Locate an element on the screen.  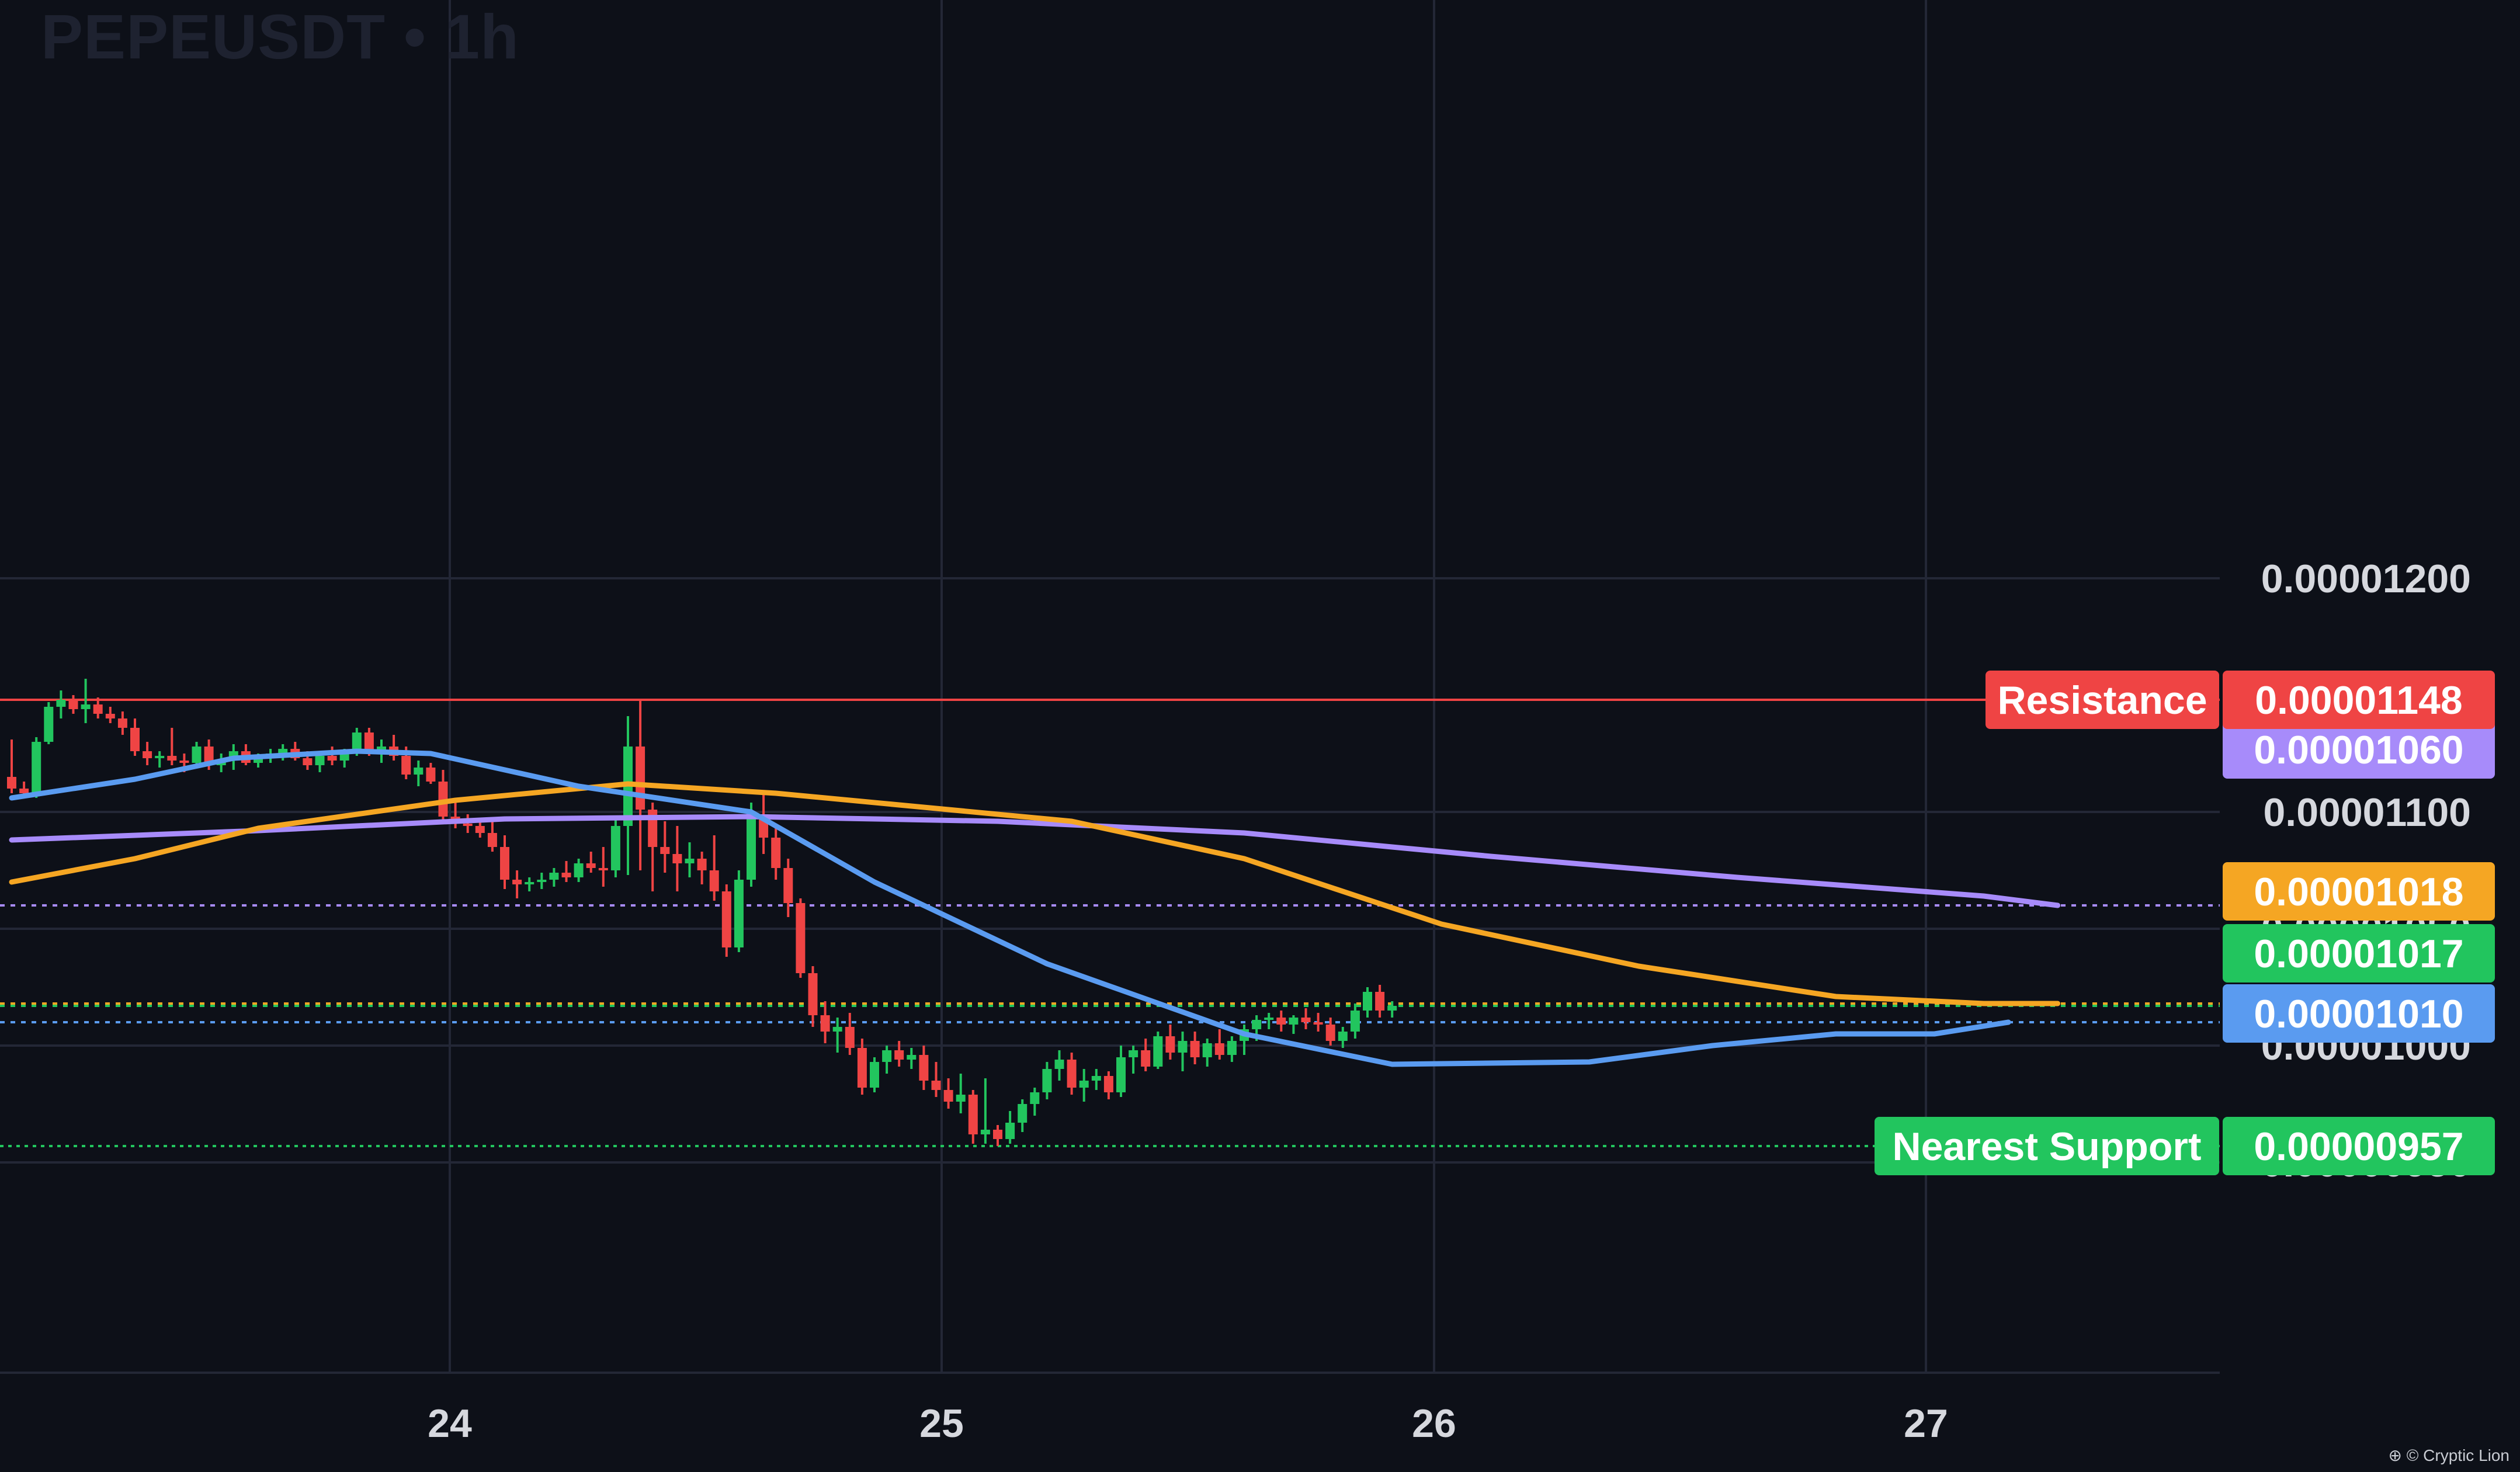
level-label-box is located at coordinates (2102, 700).